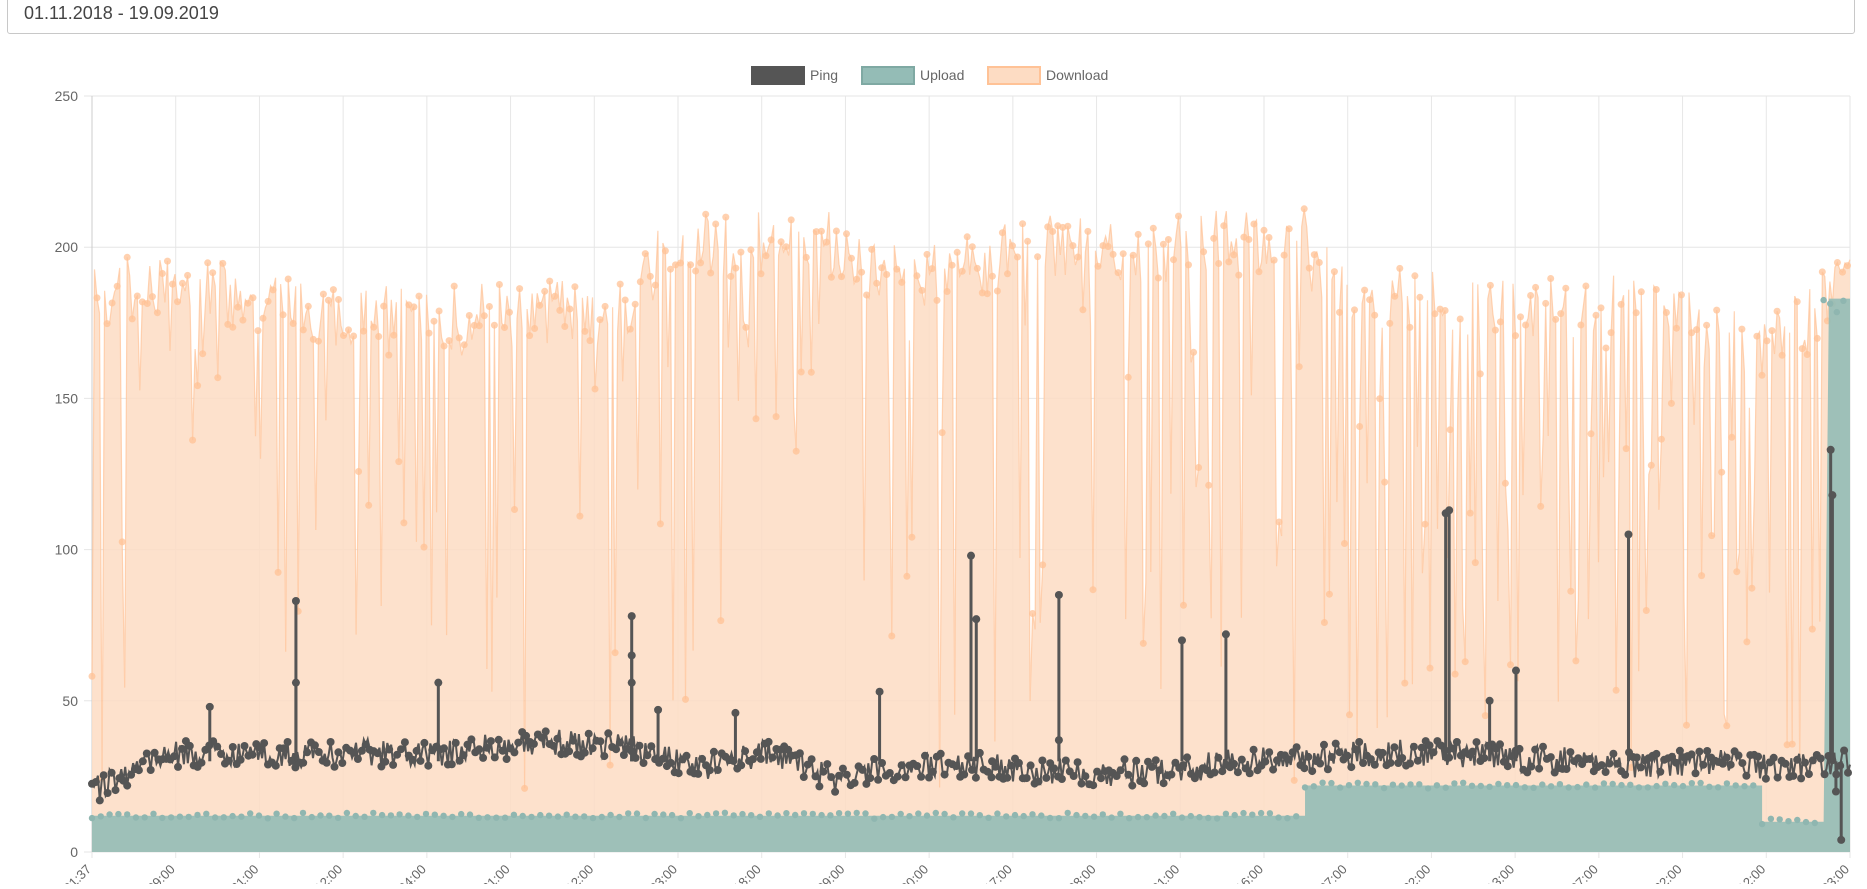 This screenshot has height=889, width=1867. I want to click on chart-legend: Ping Upload Download, so click(929, 75).